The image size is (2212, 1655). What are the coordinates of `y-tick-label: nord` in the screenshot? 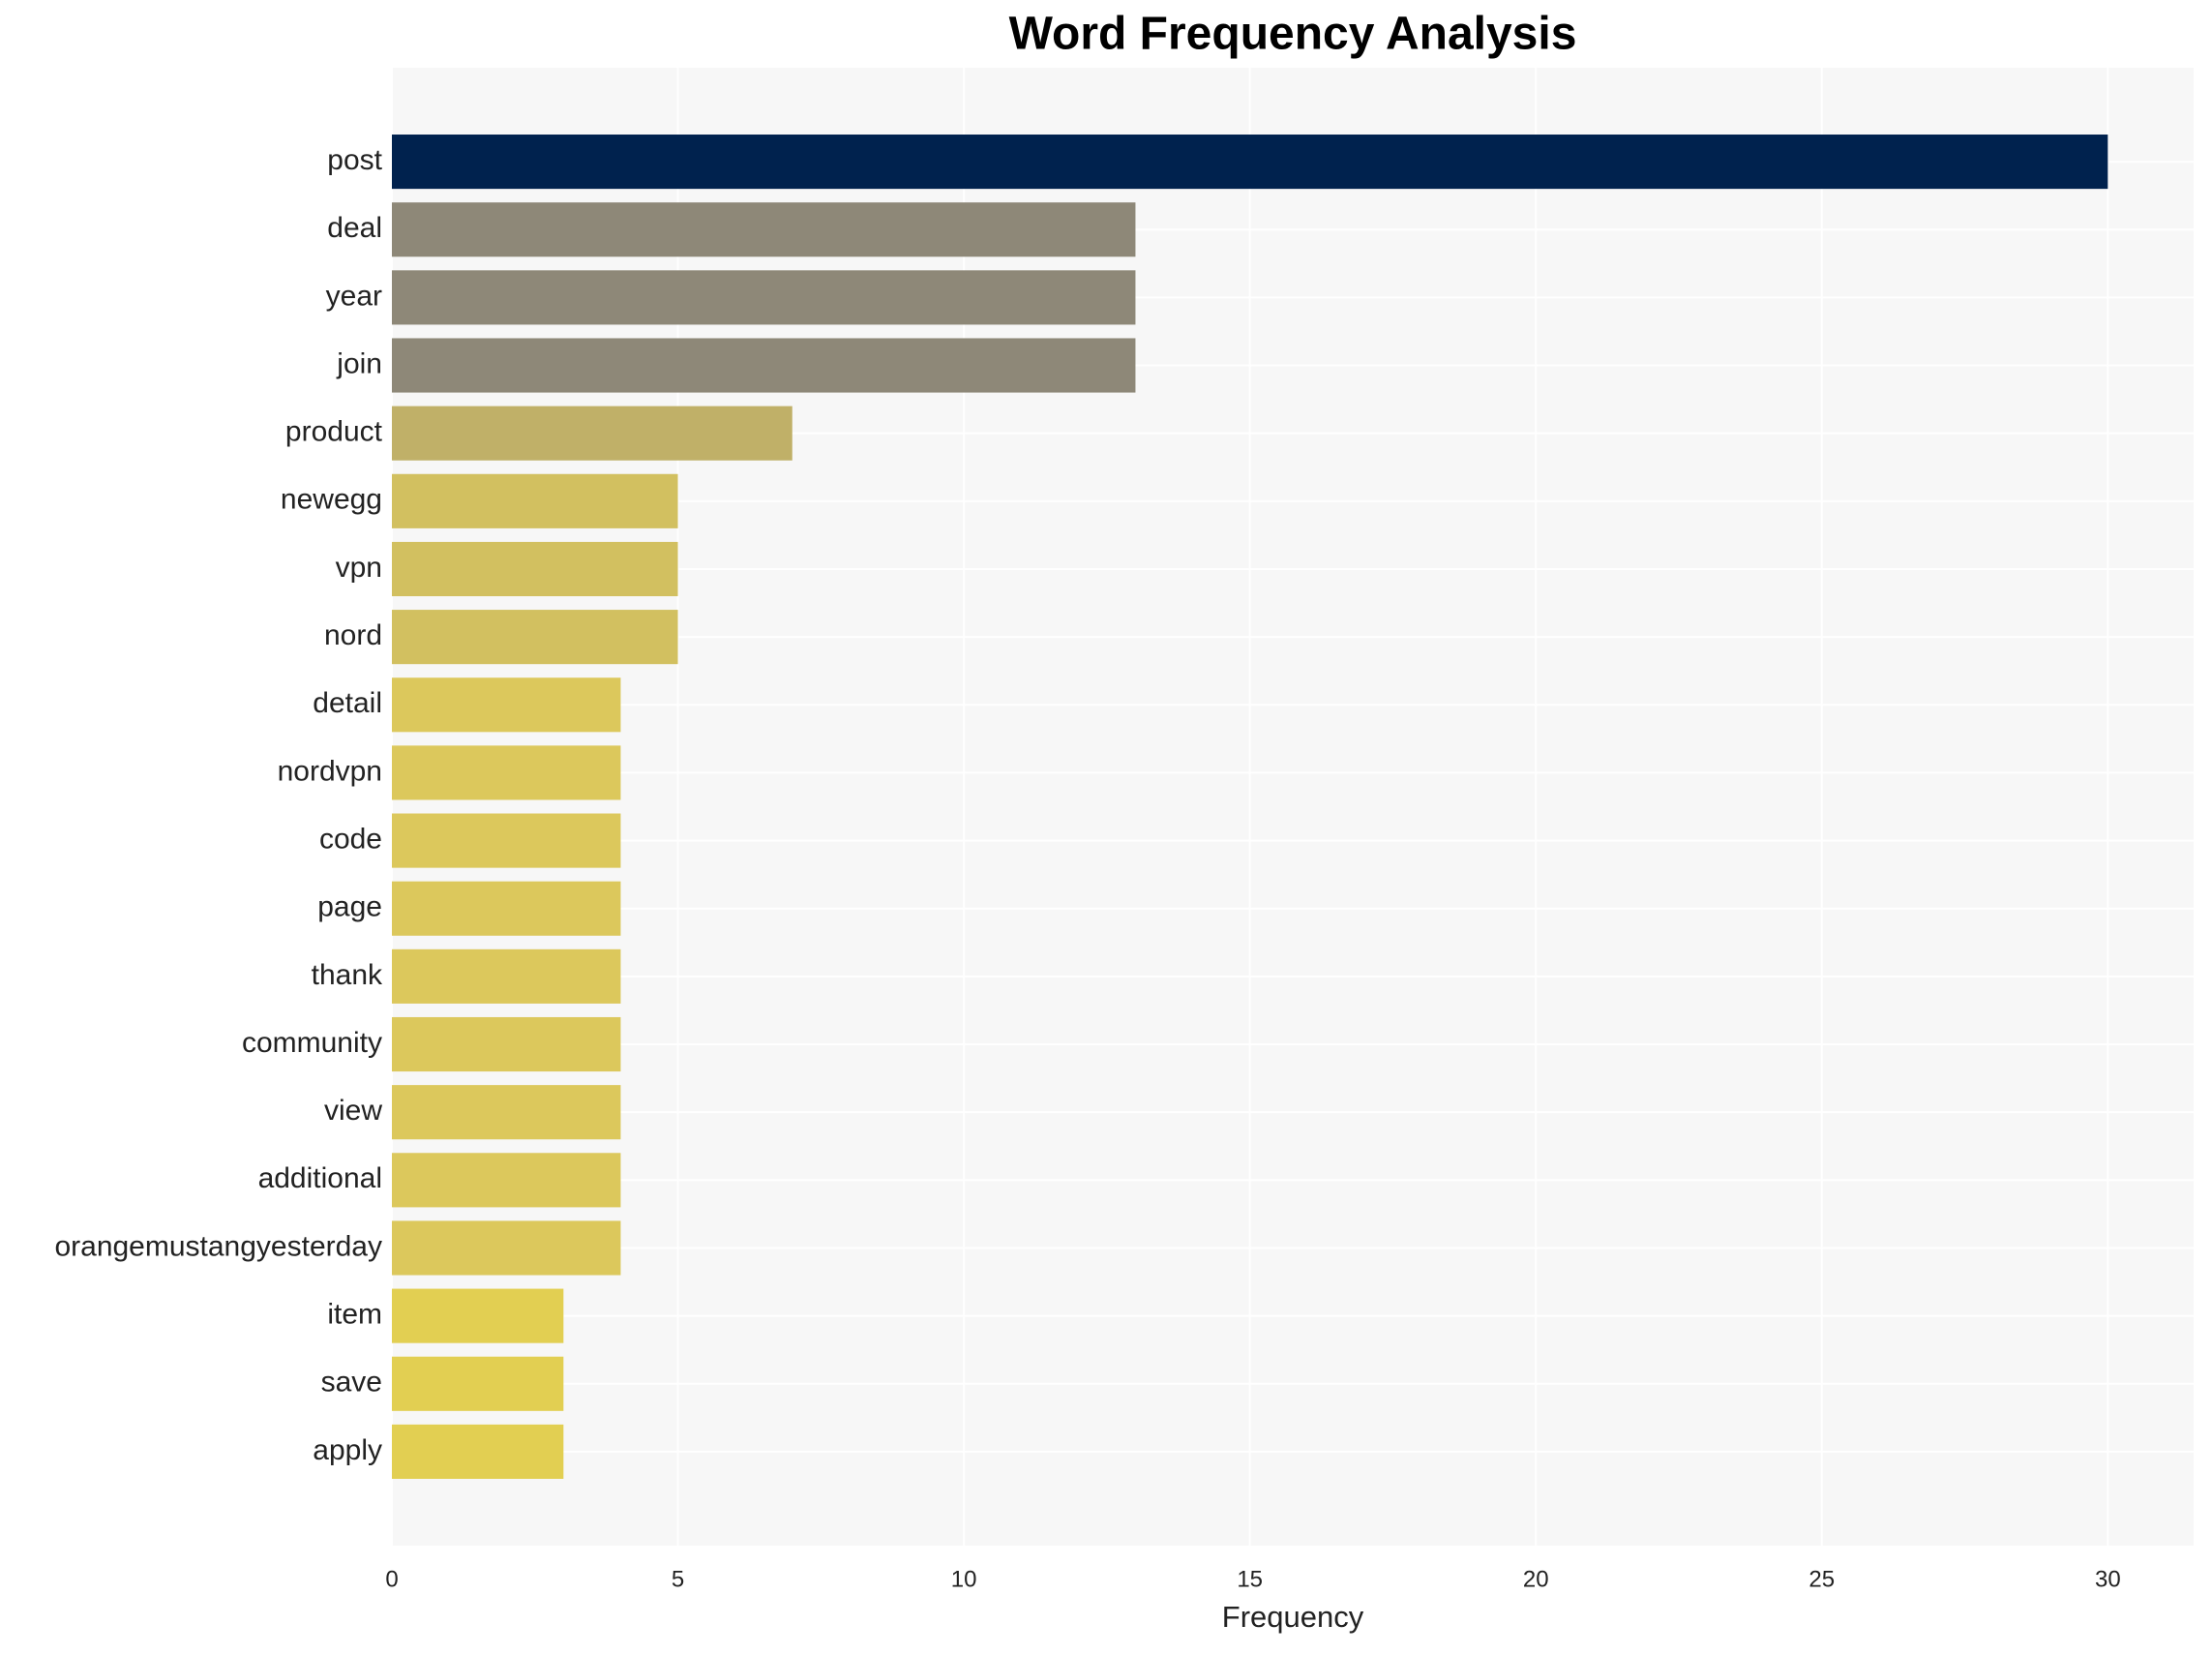 It's located at (353, 635).